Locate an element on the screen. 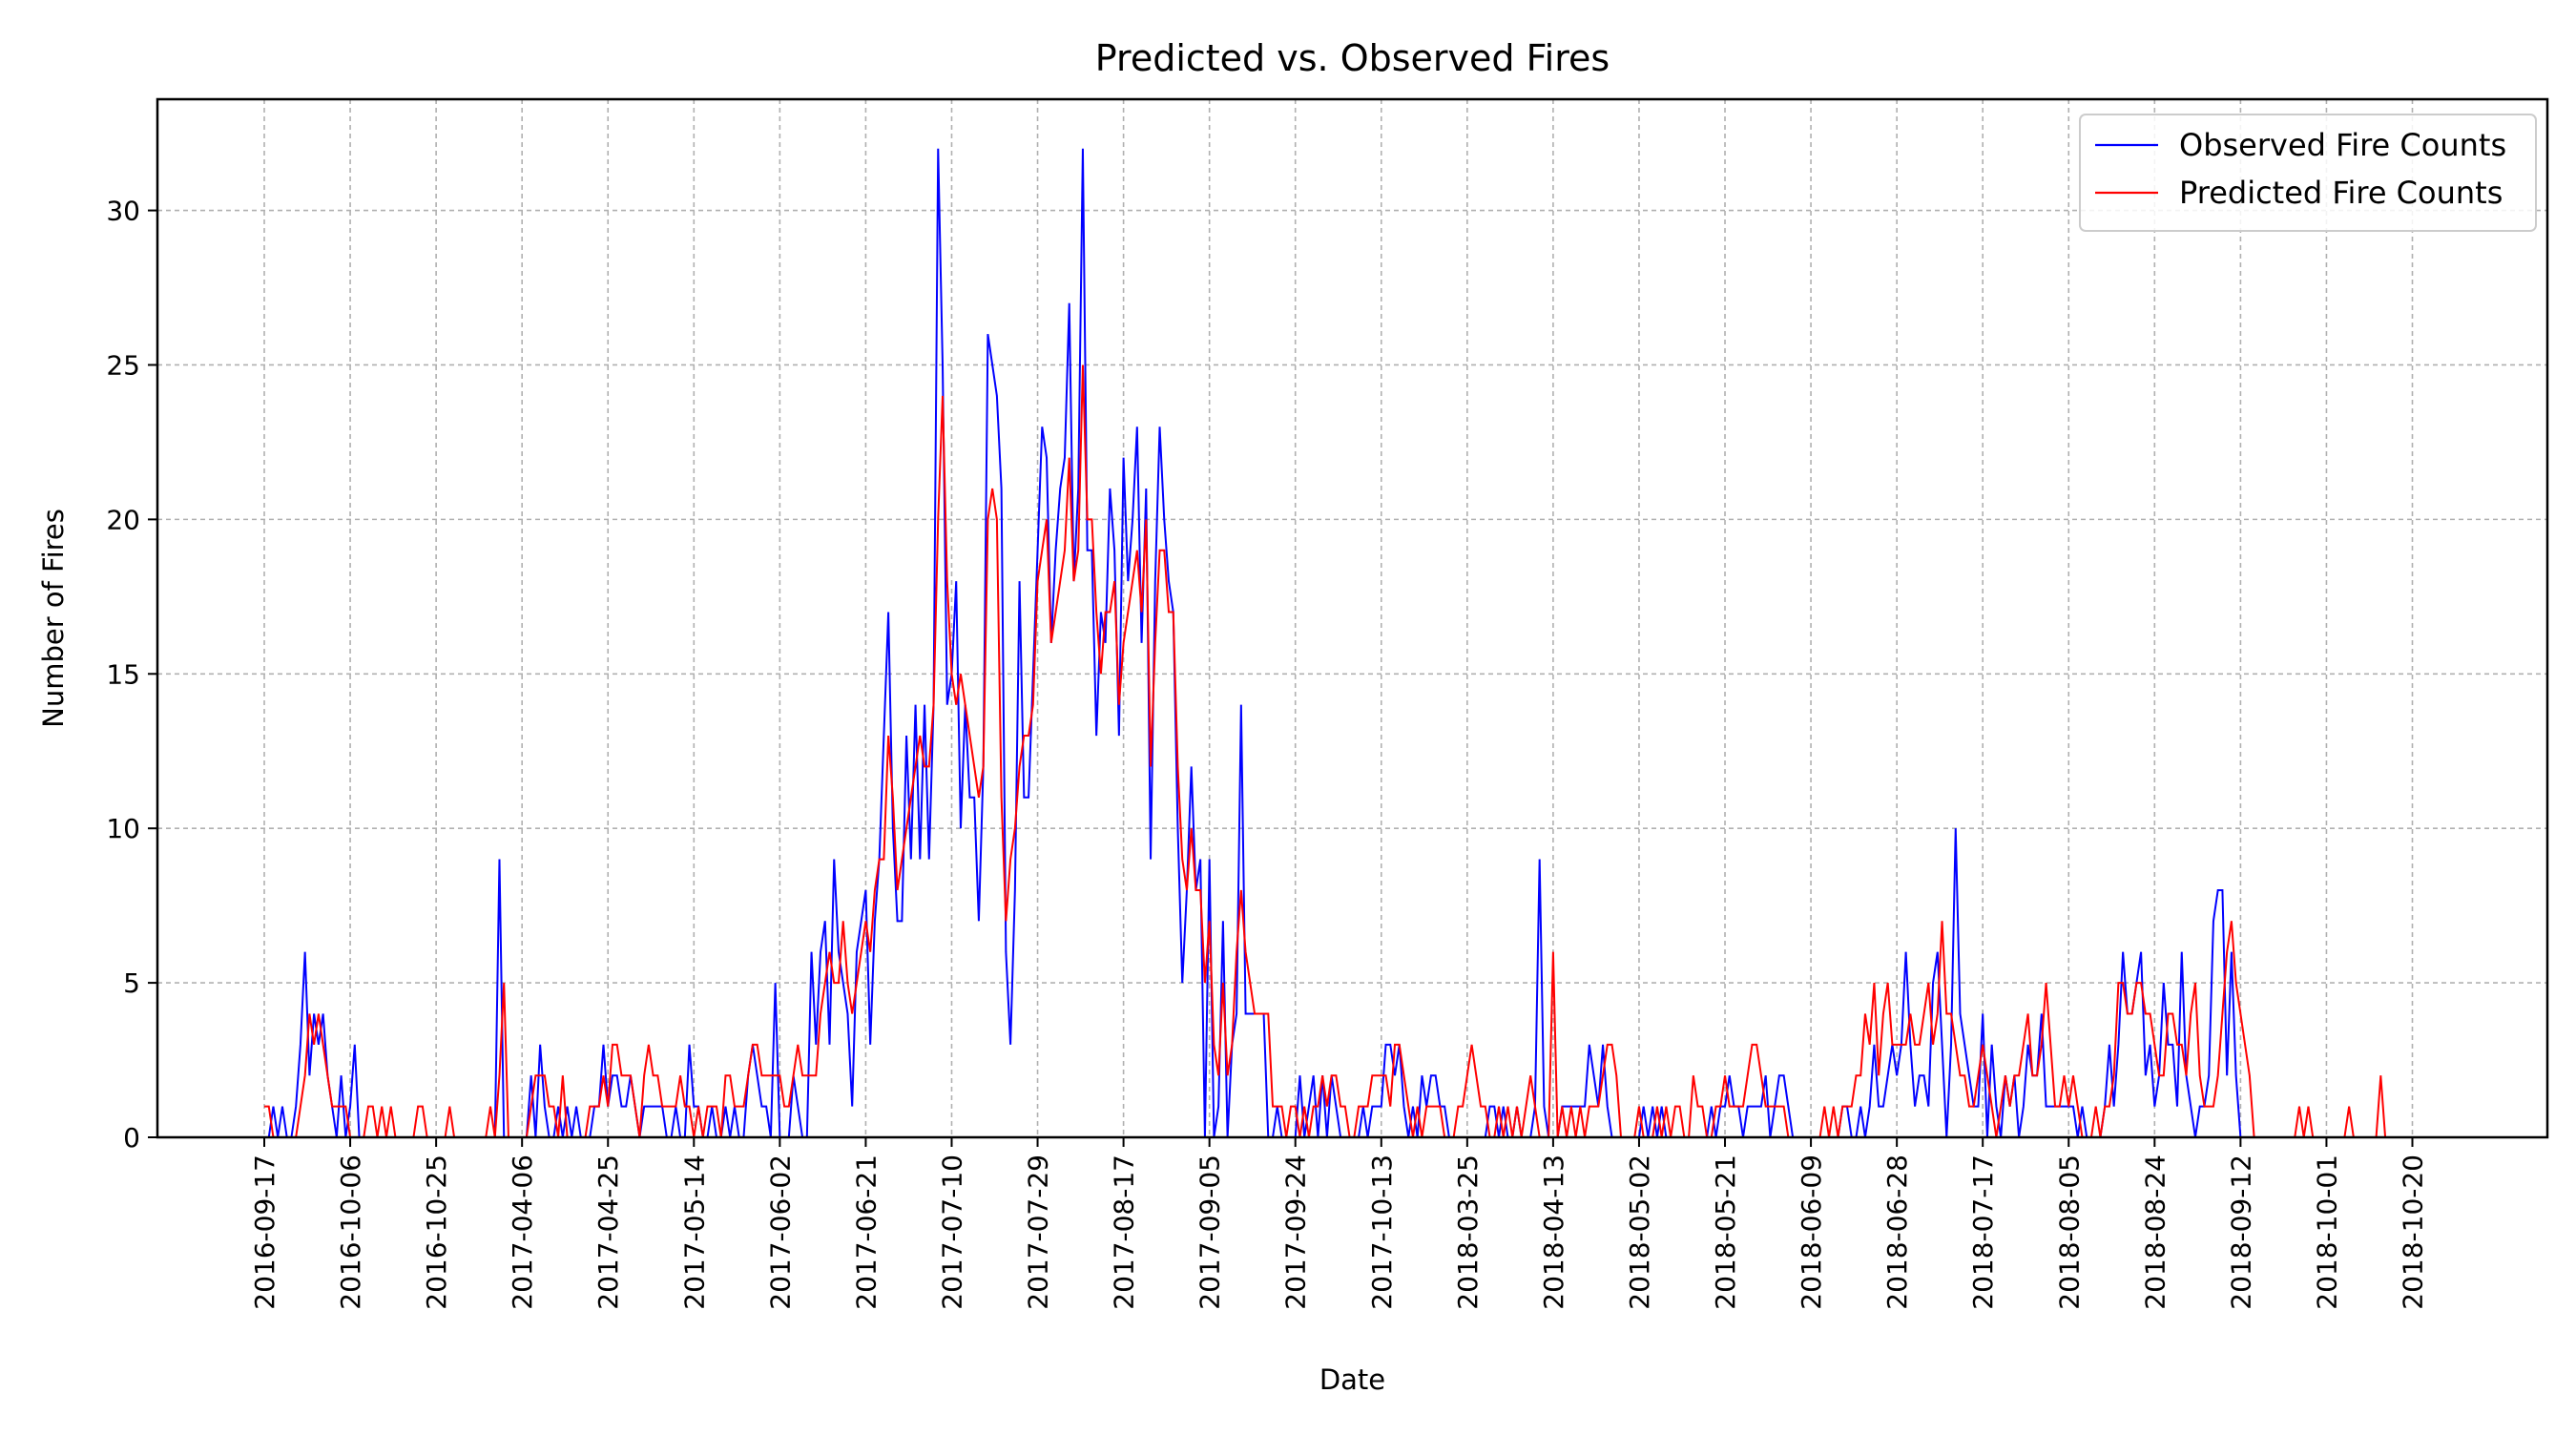 The height and width of the screenshot is (1435, 2576). x-tick-label: 2016-09-17 is located at coordinates (264, 1232).